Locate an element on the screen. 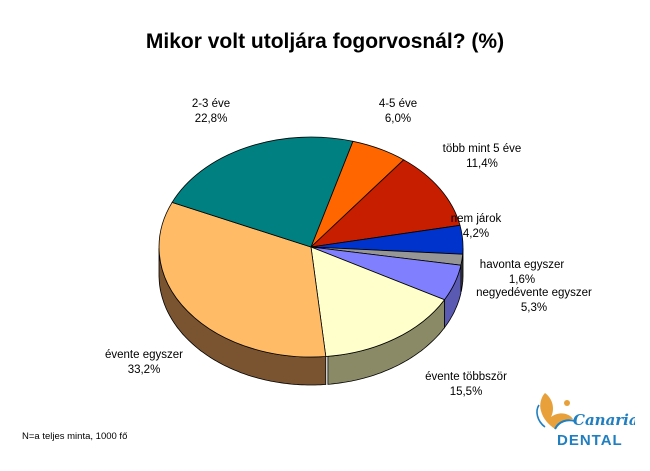 Image resolution: width=650 pixels, height=471 pixels. pie-sides is located at coordinates (311, 317).